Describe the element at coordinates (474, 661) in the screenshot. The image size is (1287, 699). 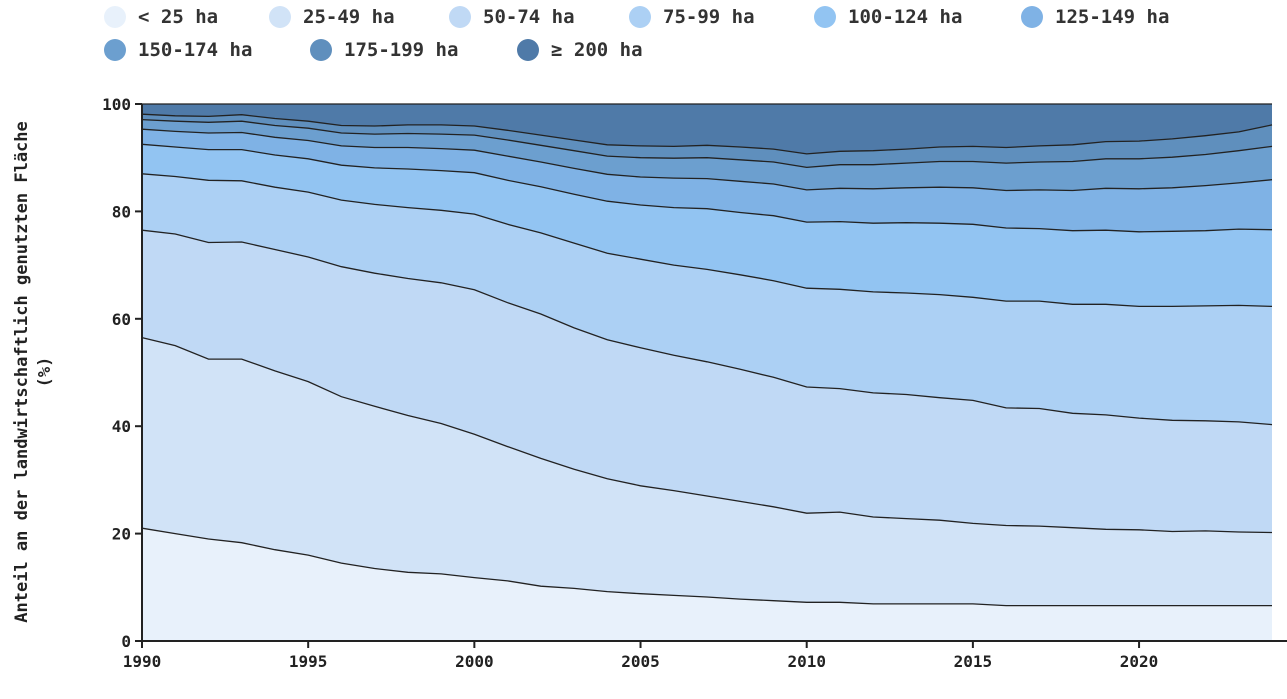
I see `x-tick-label: 2000` at that location.